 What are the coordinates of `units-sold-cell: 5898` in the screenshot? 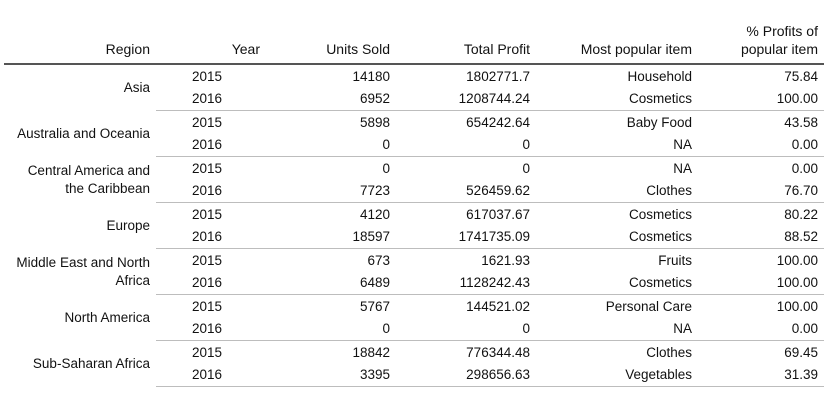 It's located at (374, 122).